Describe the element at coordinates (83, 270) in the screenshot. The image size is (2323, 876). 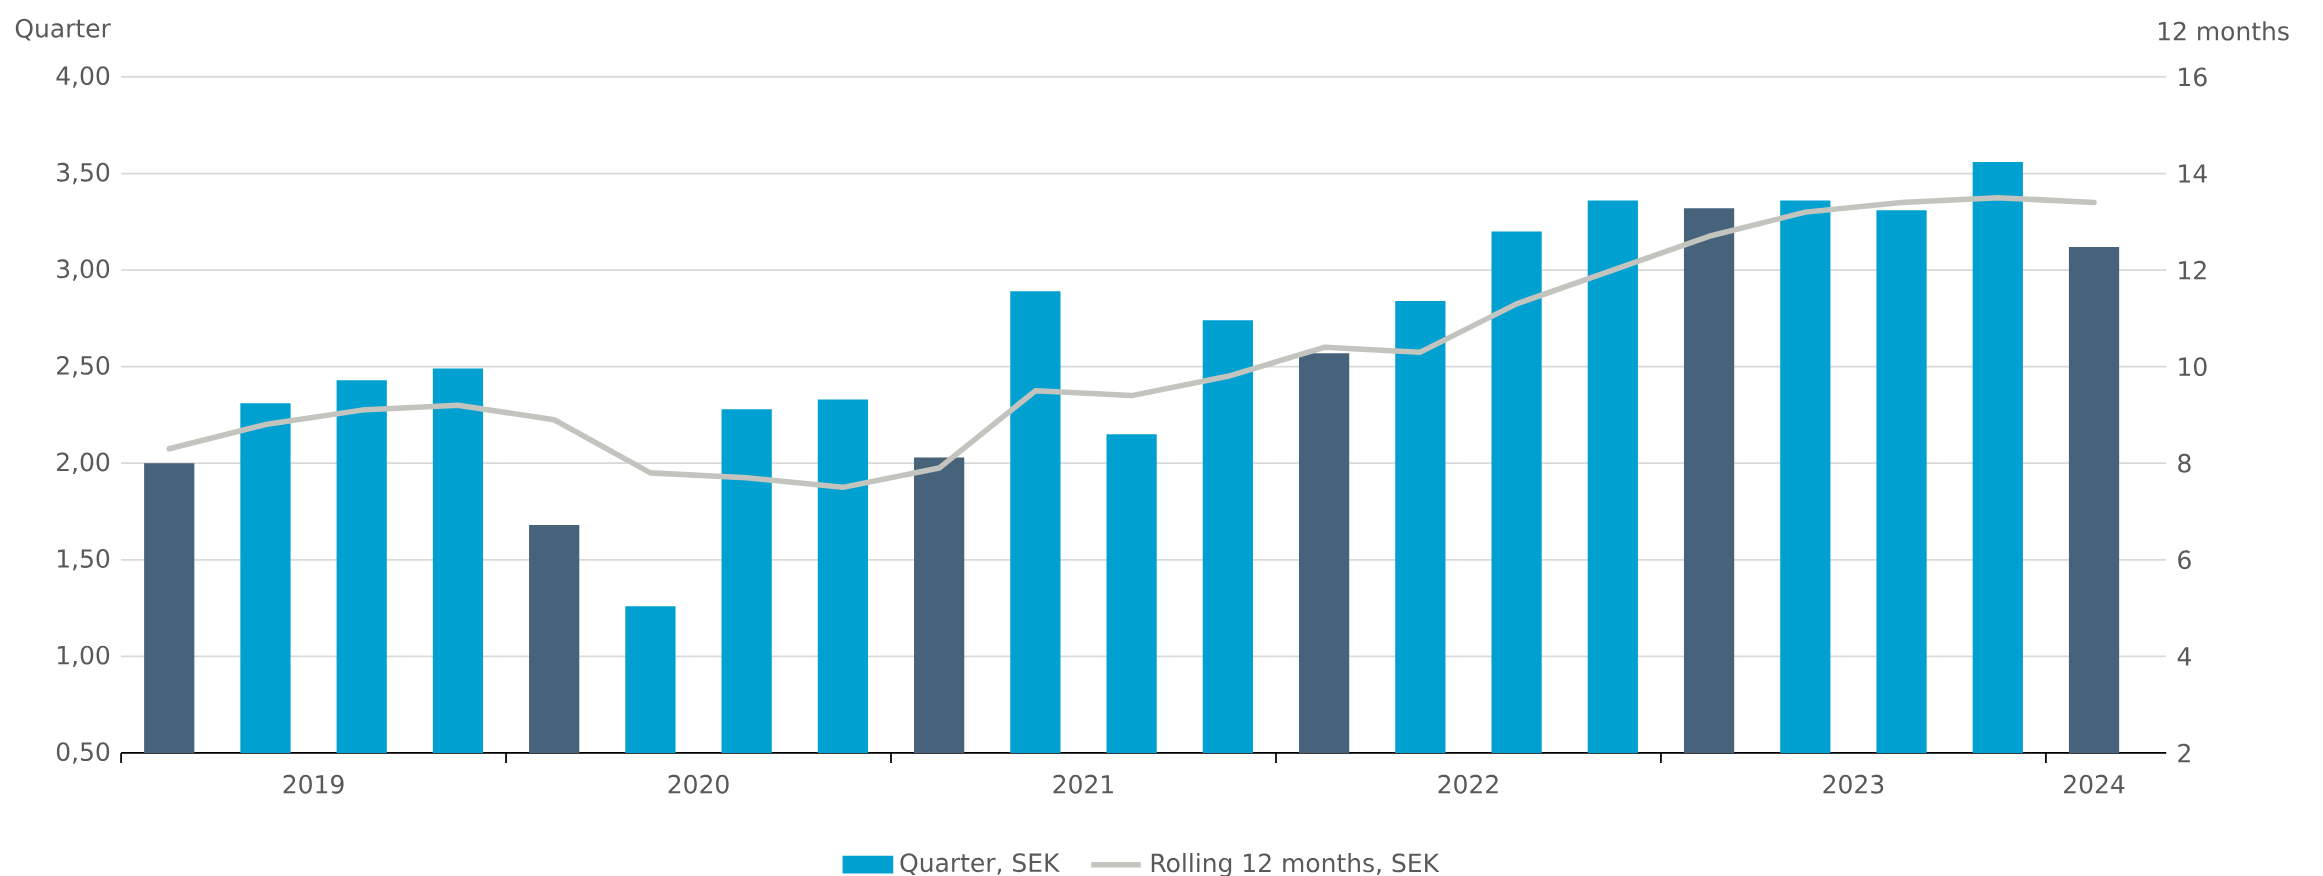
I see `y-tick-label: 3,00` at that location.